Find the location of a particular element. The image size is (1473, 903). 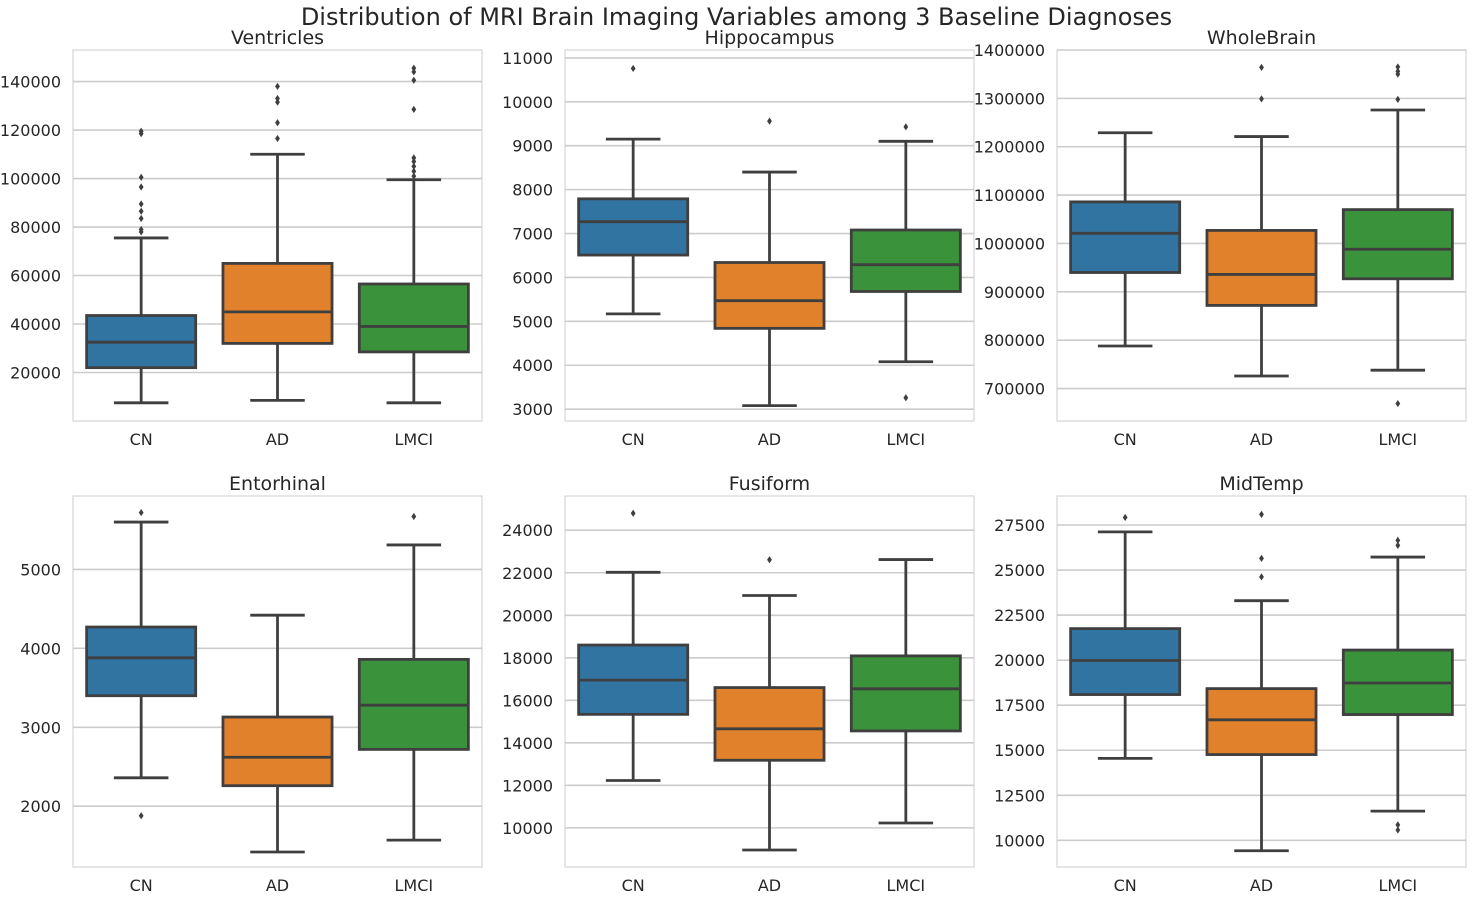

y-tick-label: 1000000 is located at coordinates (1009, 243).